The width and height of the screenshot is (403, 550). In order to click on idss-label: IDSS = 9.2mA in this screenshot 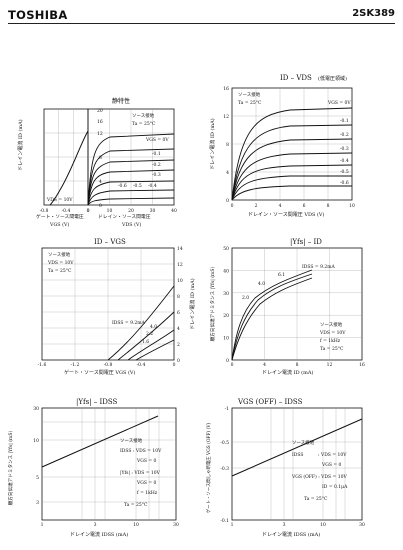, I will do `click(129, 323)`.